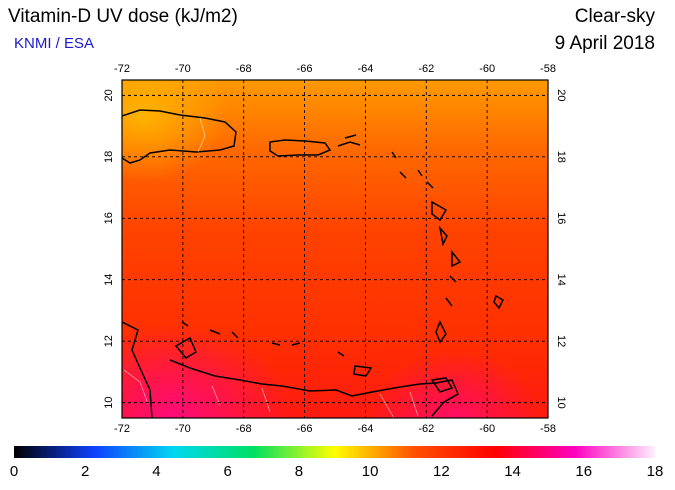 This screenshot has width=675, height=490. Describe the element at coordinates (54, 43) in the screenshot. I see `credit-label: KNMI / ESA` at that location.